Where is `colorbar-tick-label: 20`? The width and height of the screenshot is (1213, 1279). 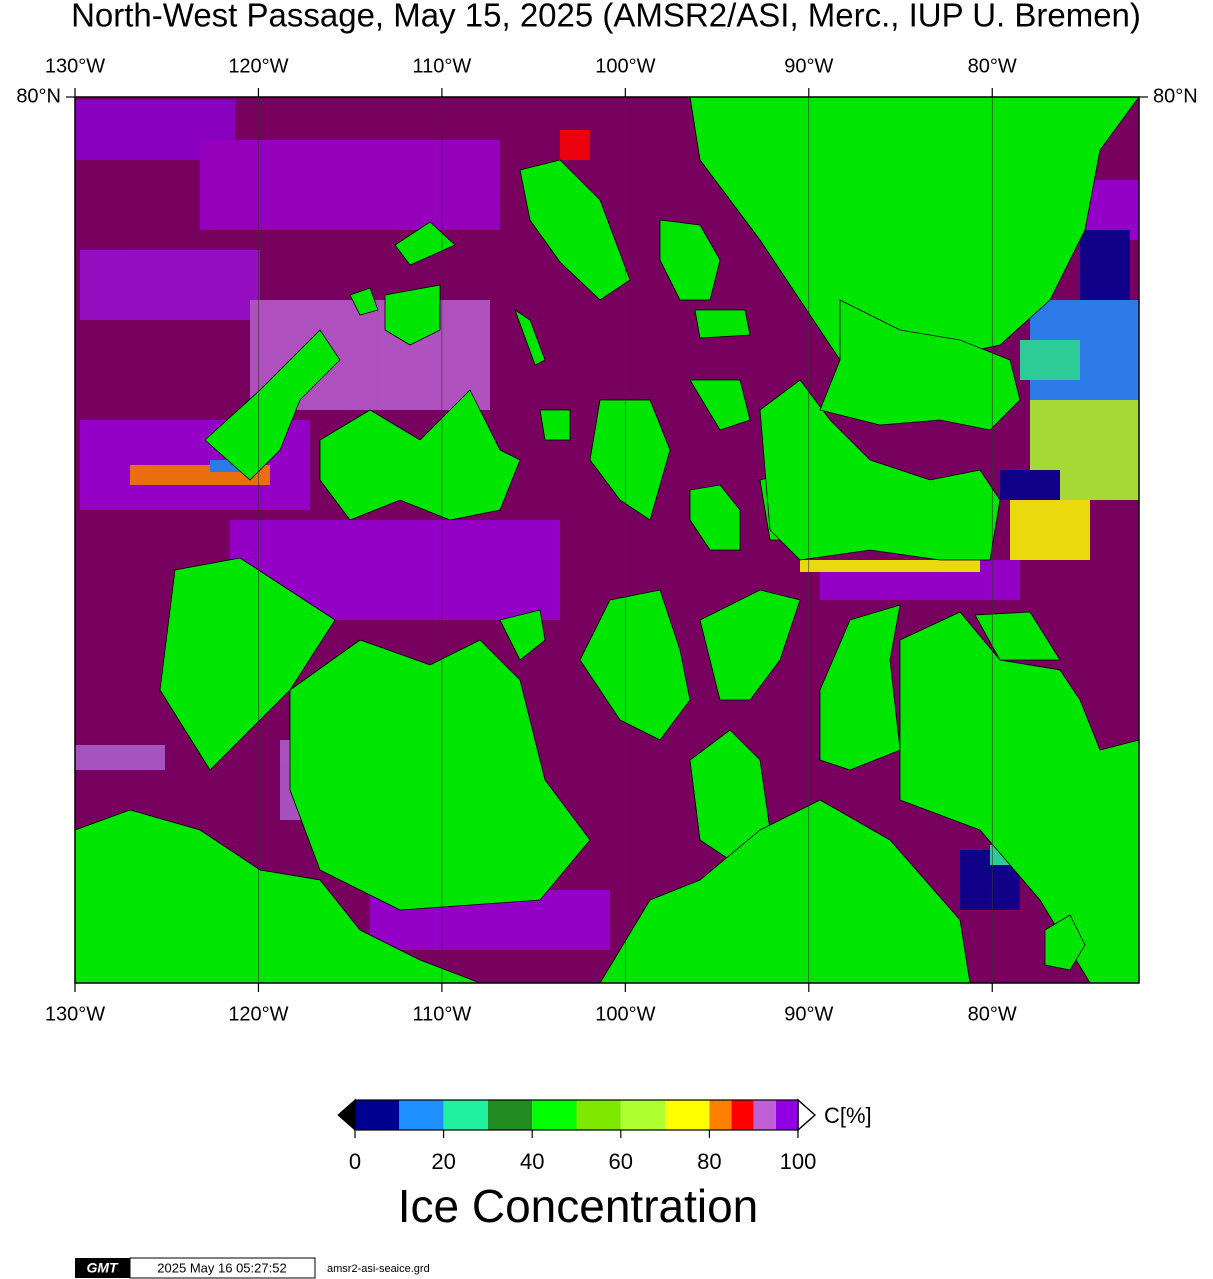
colorbar-tick-label: 20 is located at coordinates (443, 1161).